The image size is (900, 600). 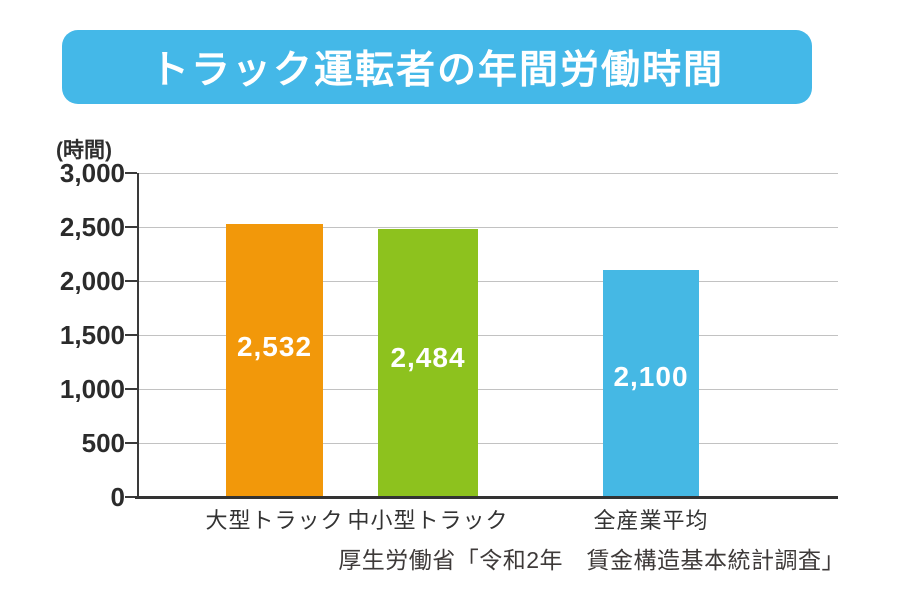 What do you see at coordinates (92, 227) in the screenshot?
I see `y-axis-tick-label: 2,500` at bounding box center [92, 227].